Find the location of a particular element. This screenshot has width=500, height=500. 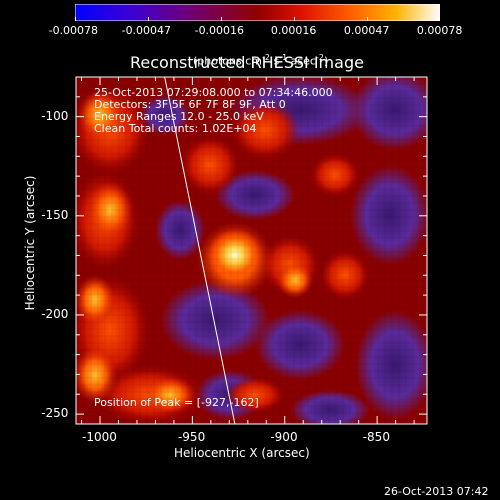

colorbar-tick-label: -0.00078 is located at coordinates (73, 30).